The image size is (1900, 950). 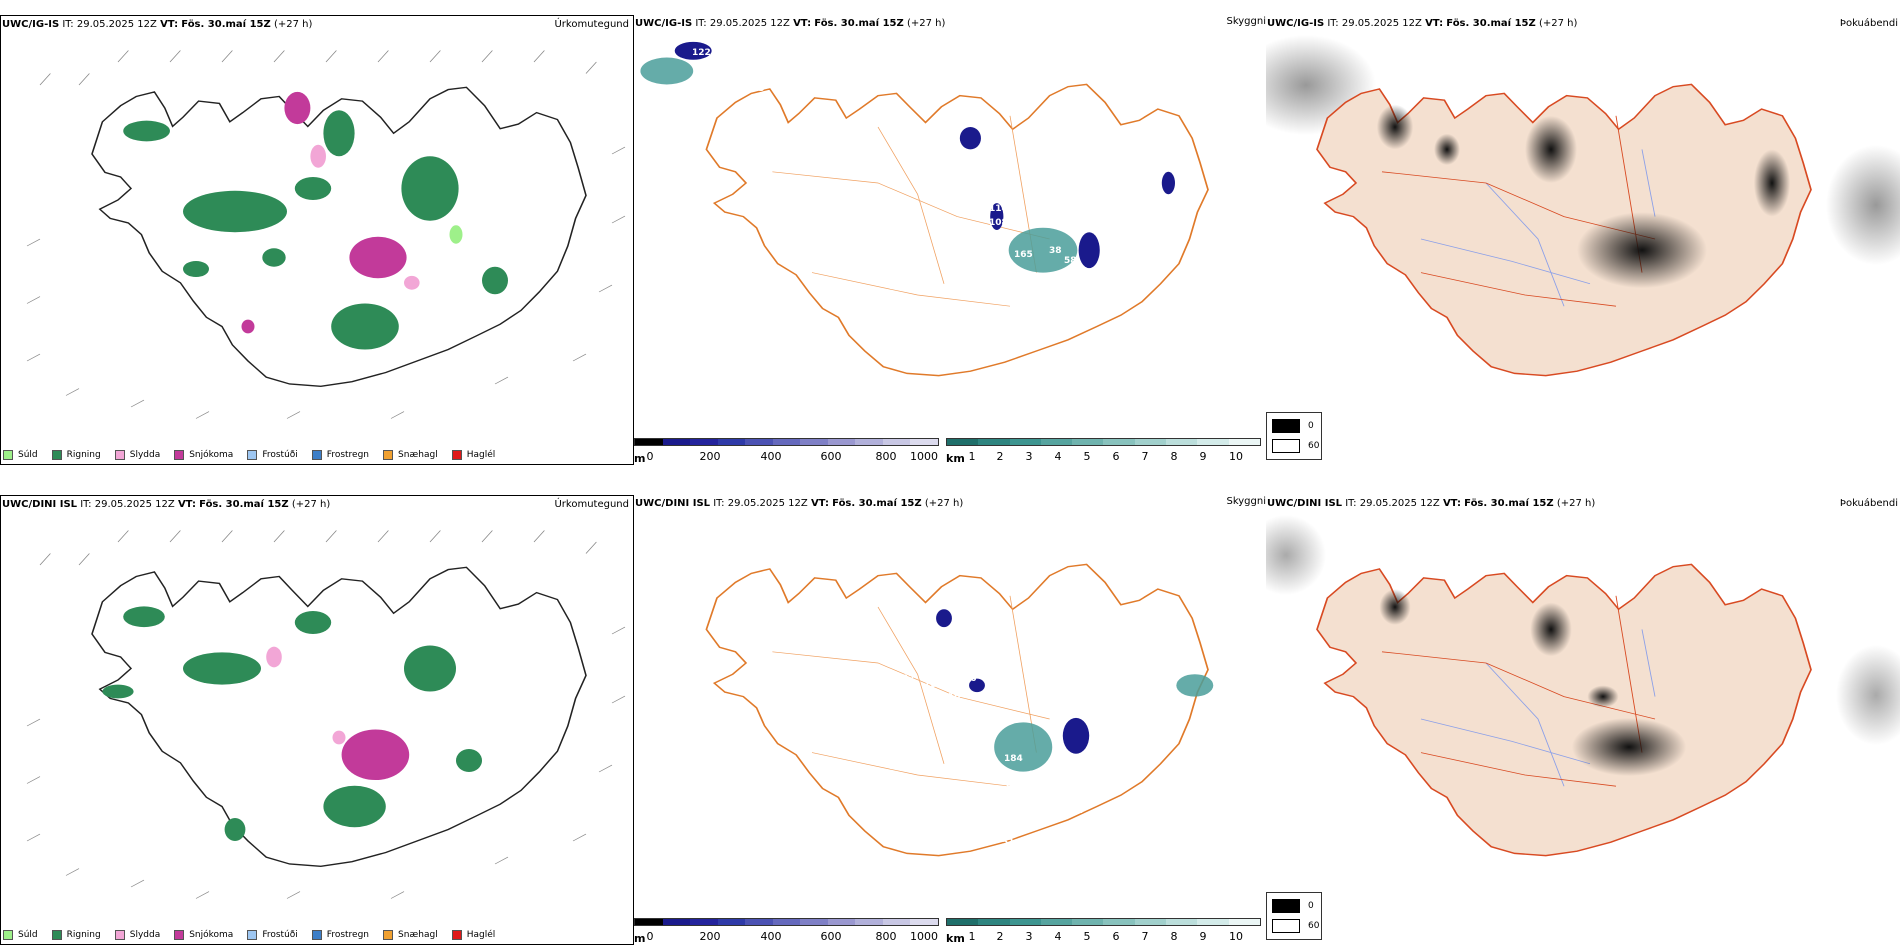 I want to click on fog-legend-item: 0, so click(x=1293, y=906).